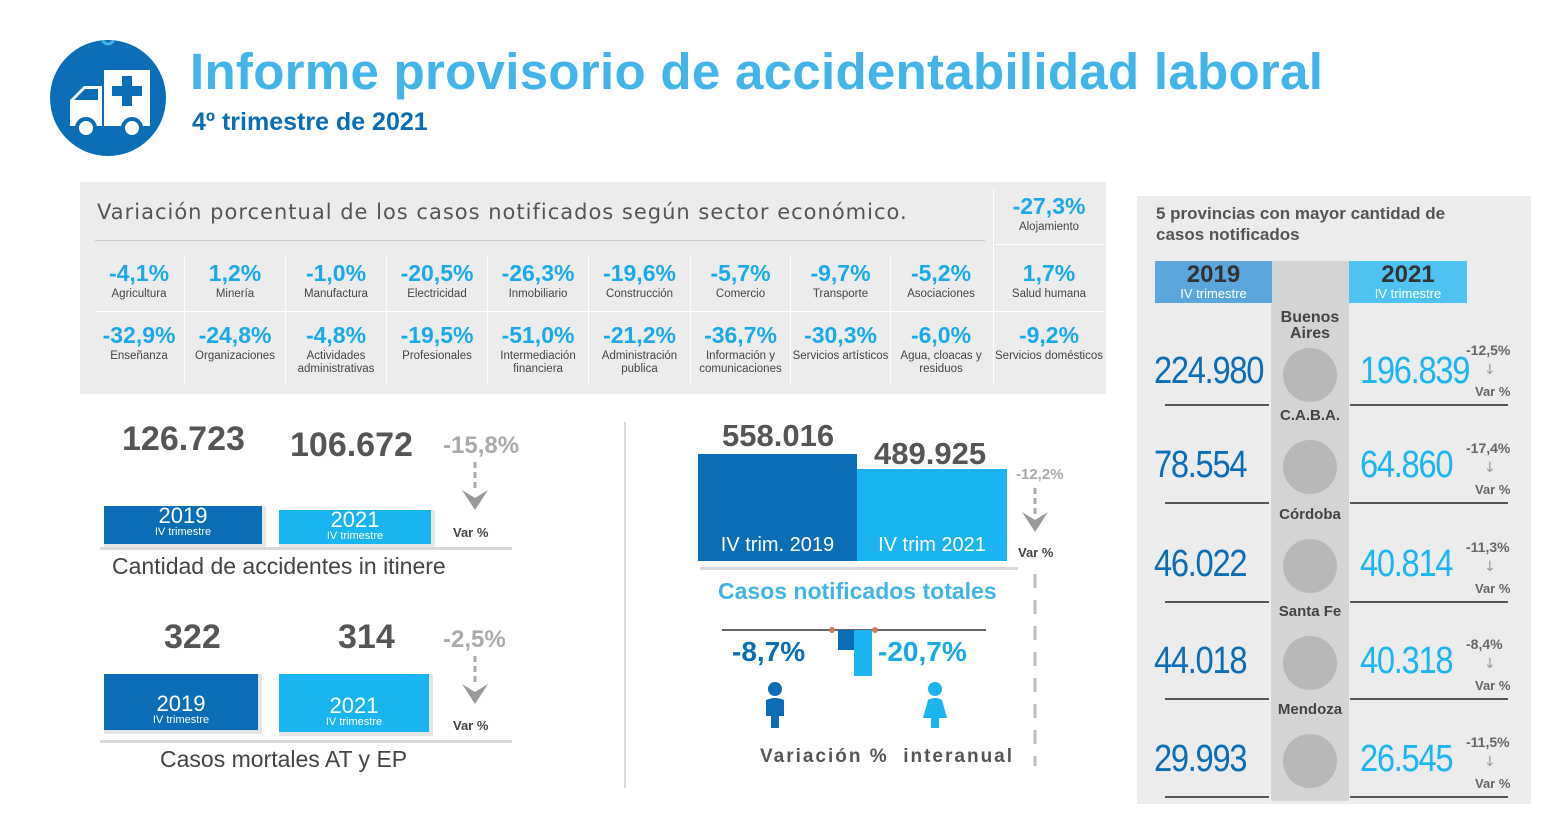 This screenshot has height=836, width=1563. Describe the element at coordinates (139, 335) in the screenshot. I see `sector-value: -32,9%` at that location.